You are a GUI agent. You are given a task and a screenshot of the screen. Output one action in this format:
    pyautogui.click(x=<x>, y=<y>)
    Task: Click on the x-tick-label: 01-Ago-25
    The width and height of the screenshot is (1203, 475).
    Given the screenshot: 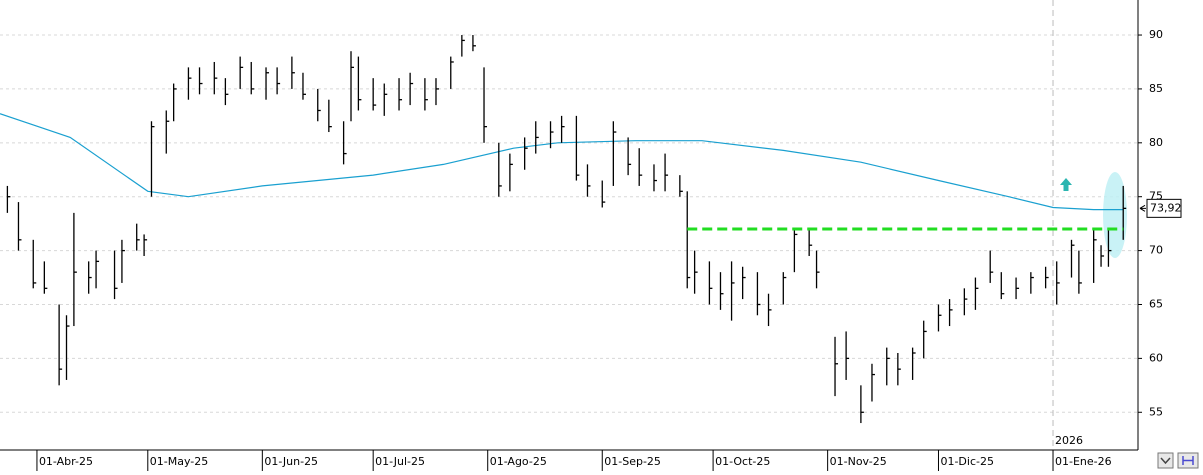 What is the action you would take?
    pyautogui.click(x=518, y=461)
    